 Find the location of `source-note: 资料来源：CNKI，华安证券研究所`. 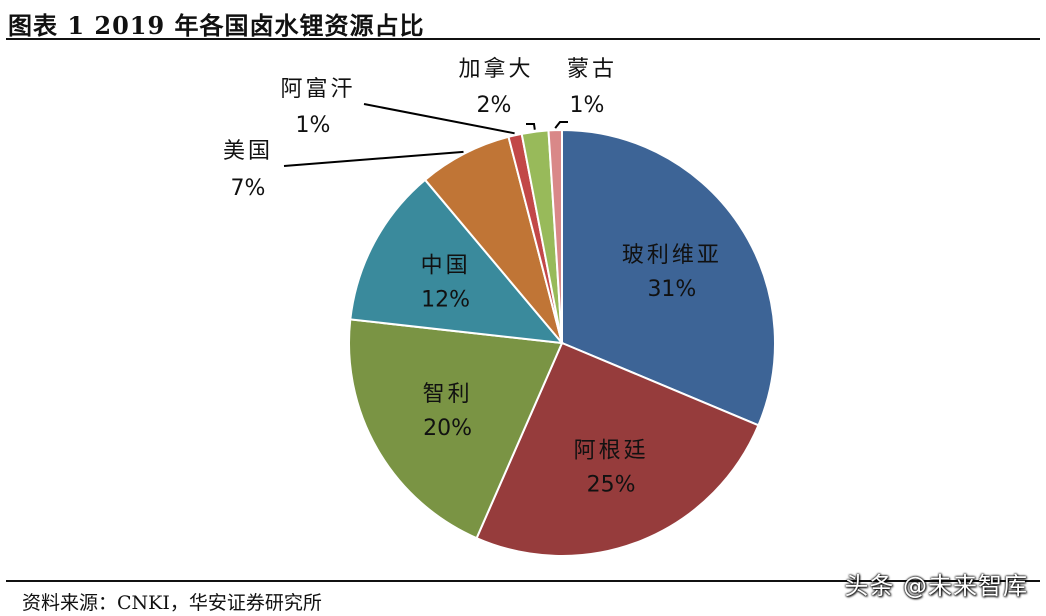

source-note: 资料来源：CNKI，华安证券研究所 is located at coordinates (172, 603).